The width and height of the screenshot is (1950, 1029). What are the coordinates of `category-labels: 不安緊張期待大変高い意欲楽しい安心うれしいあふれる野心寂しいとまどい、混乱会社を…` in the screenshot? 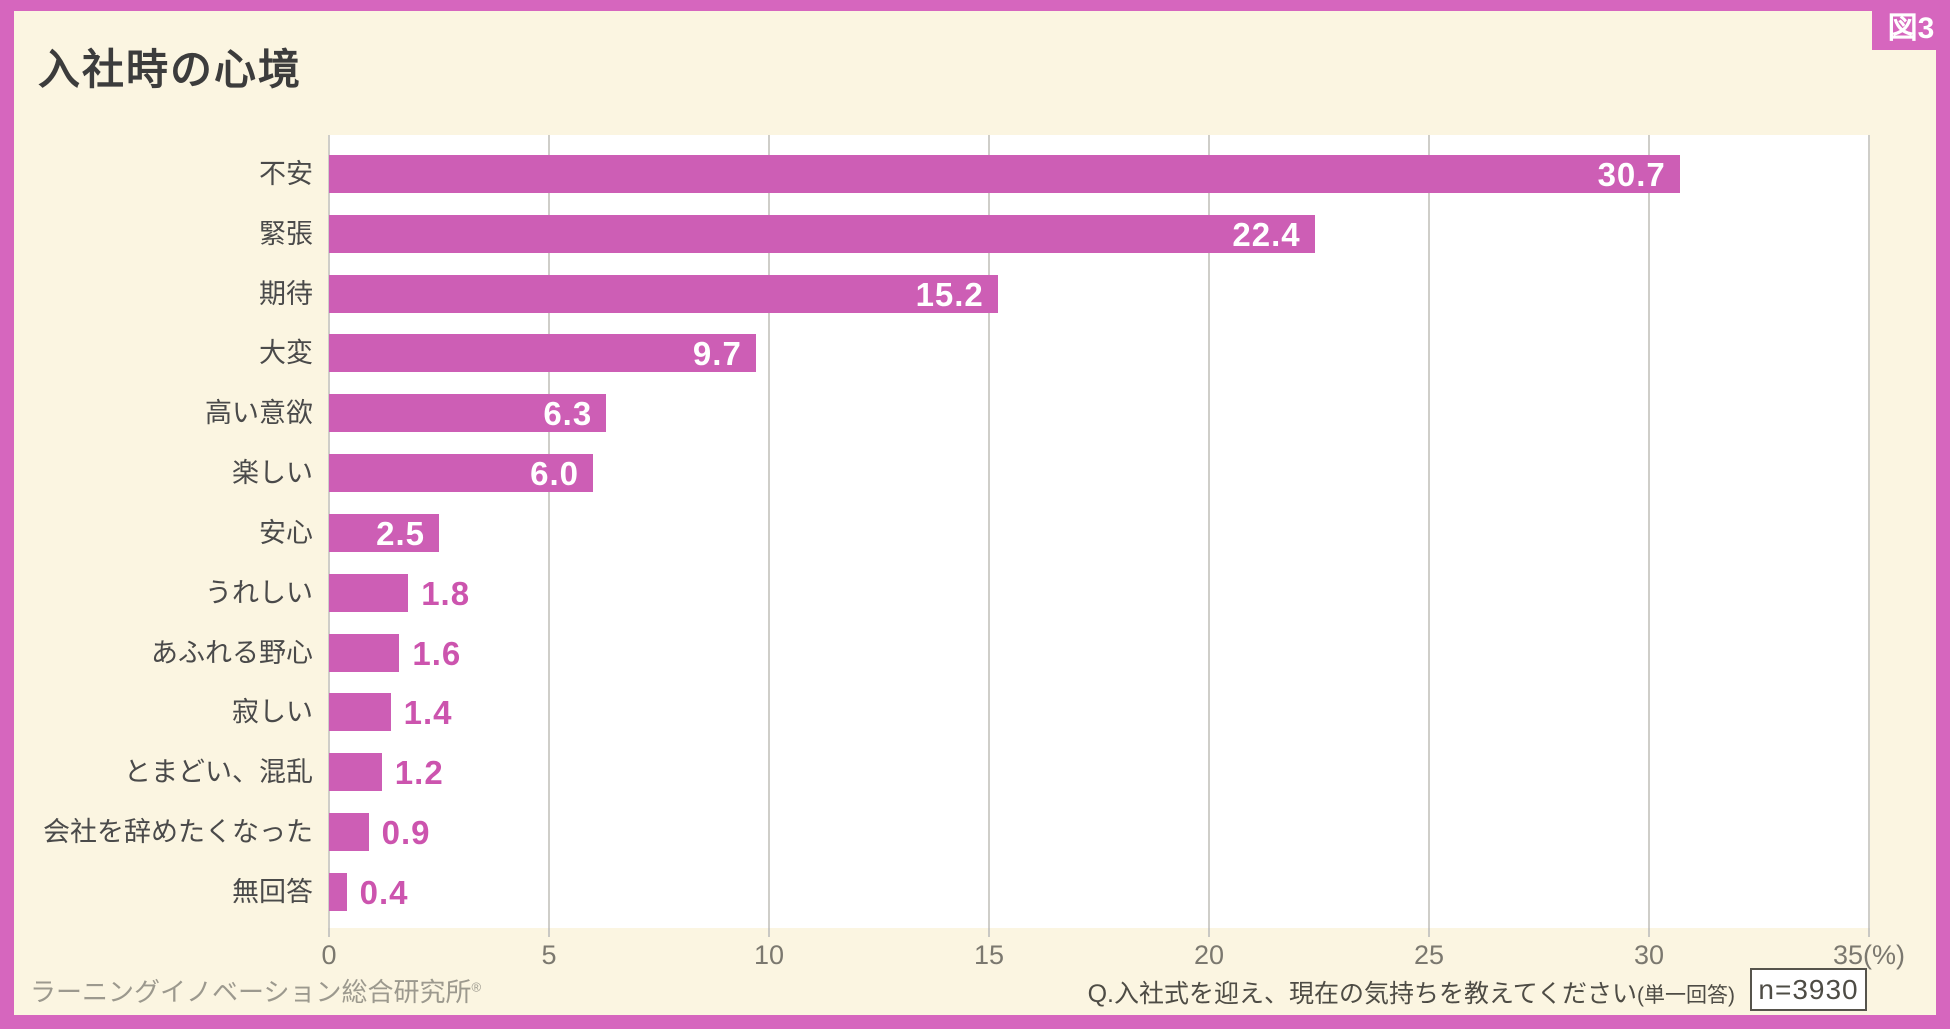 It's located at (156, 531).